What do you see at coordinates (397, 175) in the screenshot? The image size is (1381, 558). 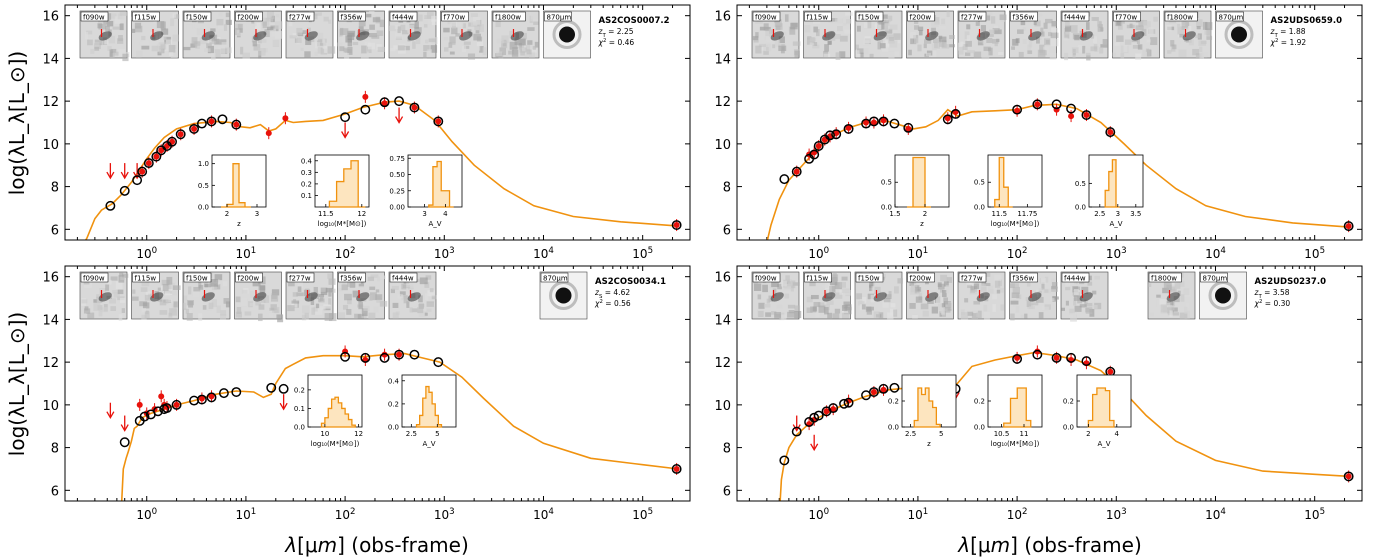 I see `inset-y-tick-label: 0.50` at bounding box center [397, 175].